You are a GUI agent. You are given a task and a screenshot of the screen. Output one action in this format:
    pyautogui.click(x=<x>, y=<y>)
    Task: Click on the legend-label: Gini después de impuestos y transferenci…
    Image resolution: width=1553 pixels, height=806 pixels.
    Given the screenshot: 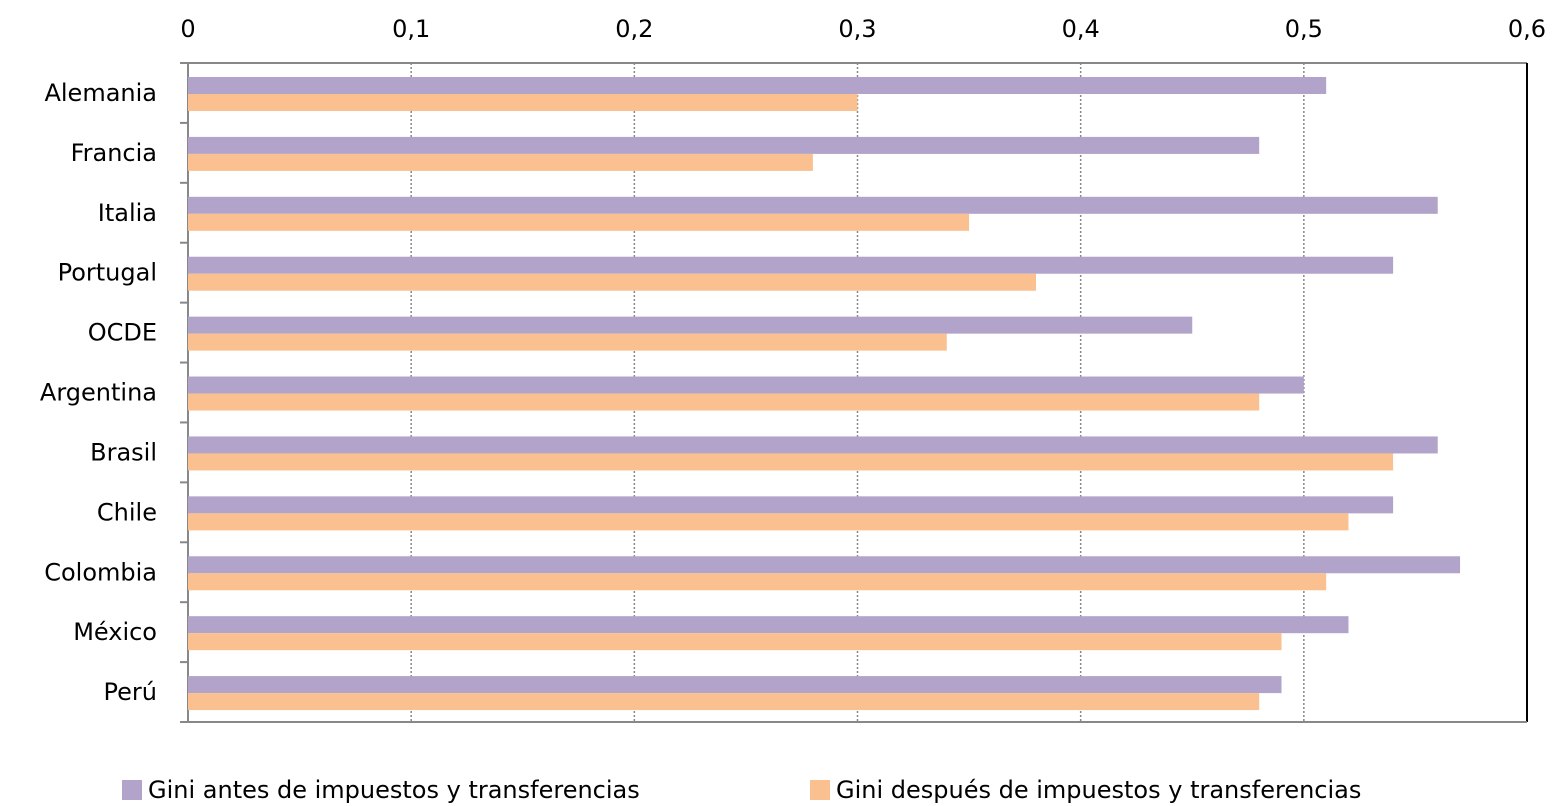 What is the action you would take?
    pyautogui.click(x=1098, y=790)
    